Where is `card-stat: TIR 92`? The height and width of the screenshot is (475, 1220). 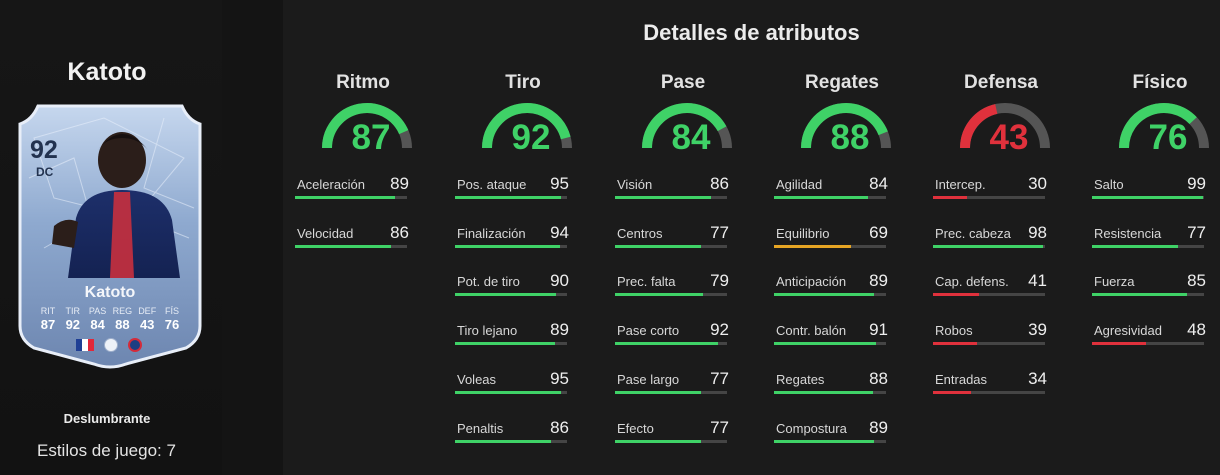 card-stat: TIR 92 is located at coordinates (73, 319).